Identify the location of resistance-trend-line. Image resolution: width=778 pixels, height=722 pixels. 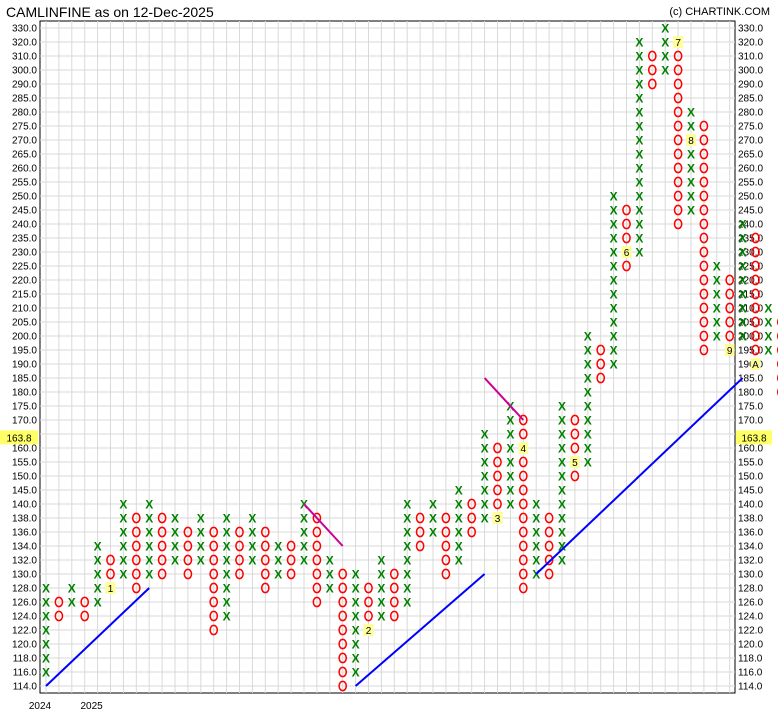
(323, 525).